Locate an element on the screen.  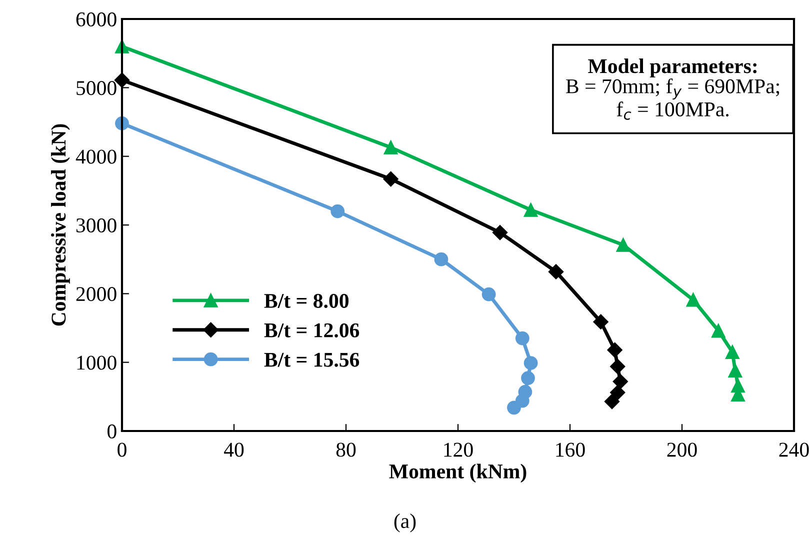
legend-label: B/t = 8.00 is located at coordinates (306, 301).